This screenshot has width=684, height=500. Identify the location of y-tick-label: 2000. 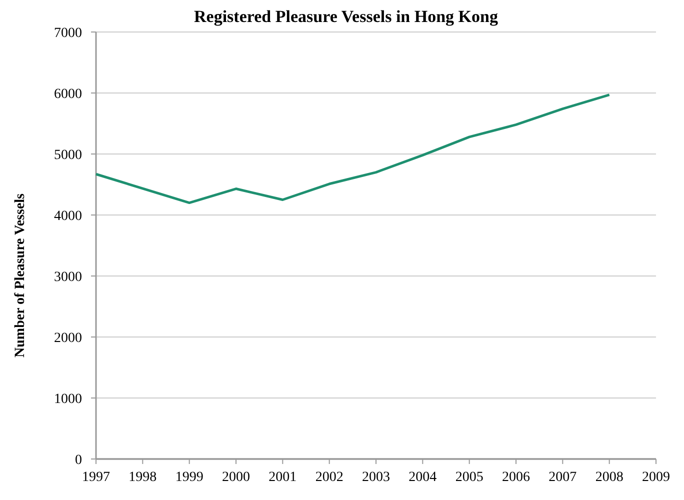
(68, 338).